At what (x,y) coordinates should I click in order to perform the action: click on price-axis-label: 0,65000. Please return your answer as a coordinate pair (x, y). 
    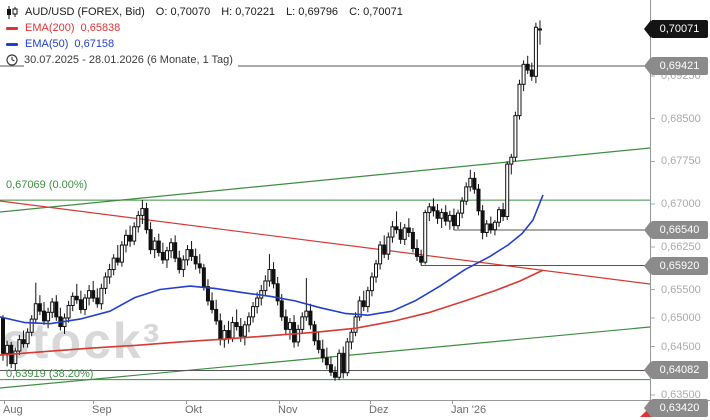
    Looking at the image, I should click on (681, 318).